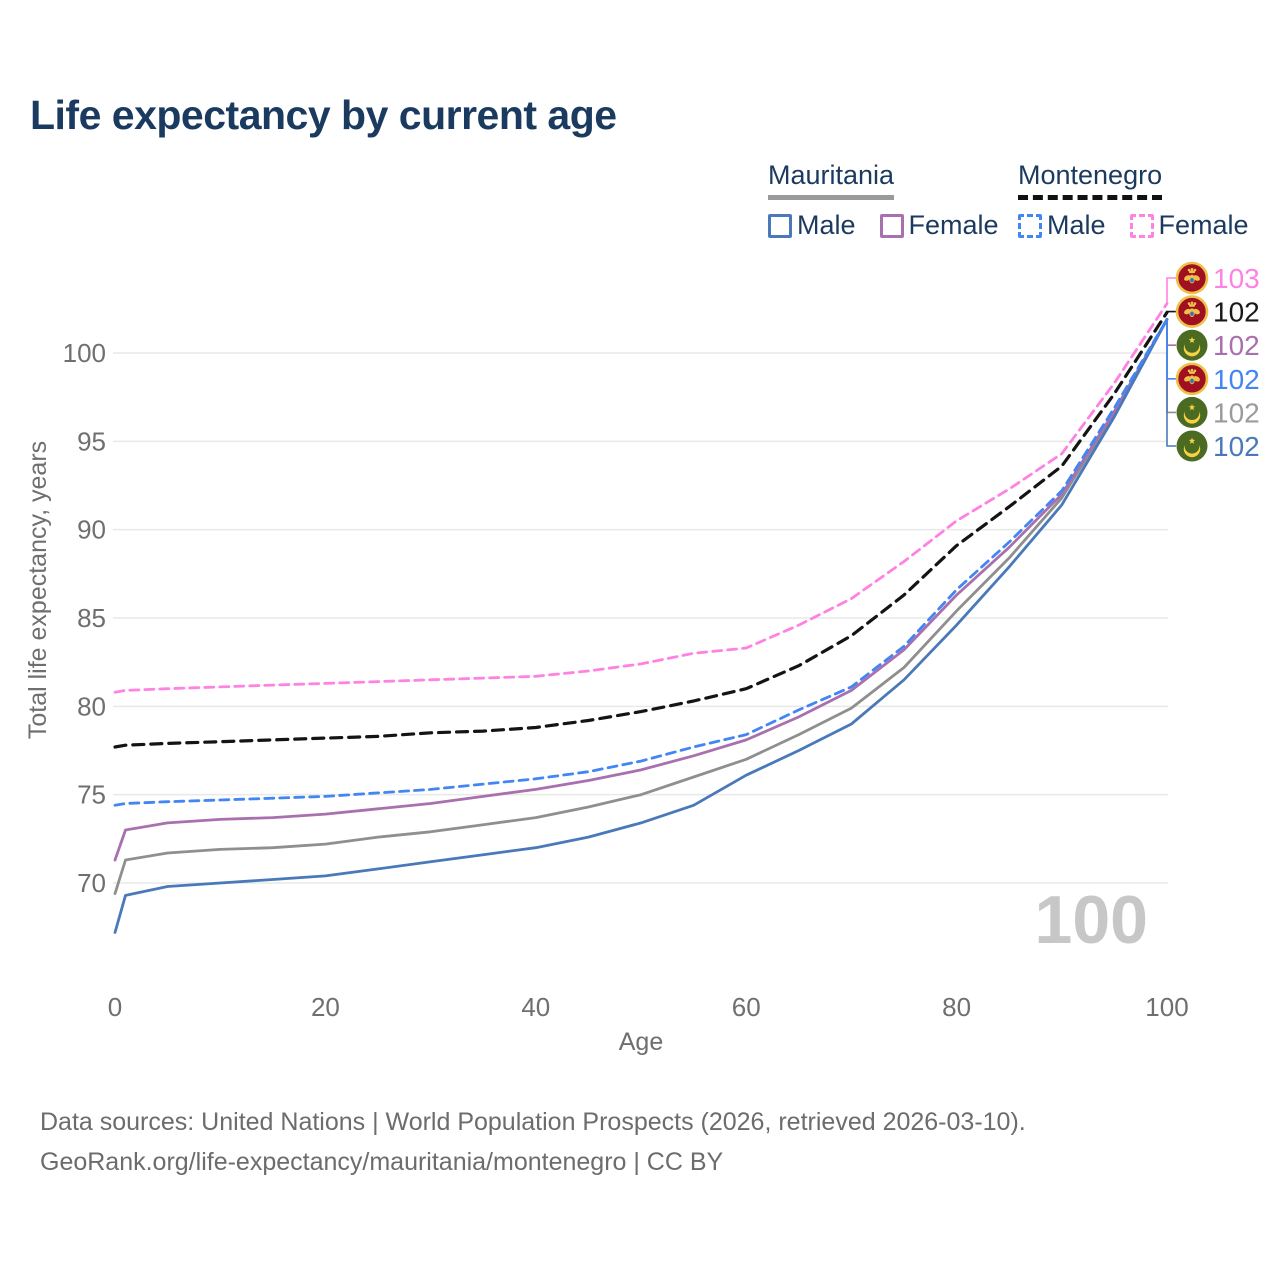 The height and width of the screenshot is (1280, 1280). What do you see at coordinates (1236, 412) in the screenshot?
I see `end-value-label-mauritania-both: 102` at bounding box center [1236, 412].